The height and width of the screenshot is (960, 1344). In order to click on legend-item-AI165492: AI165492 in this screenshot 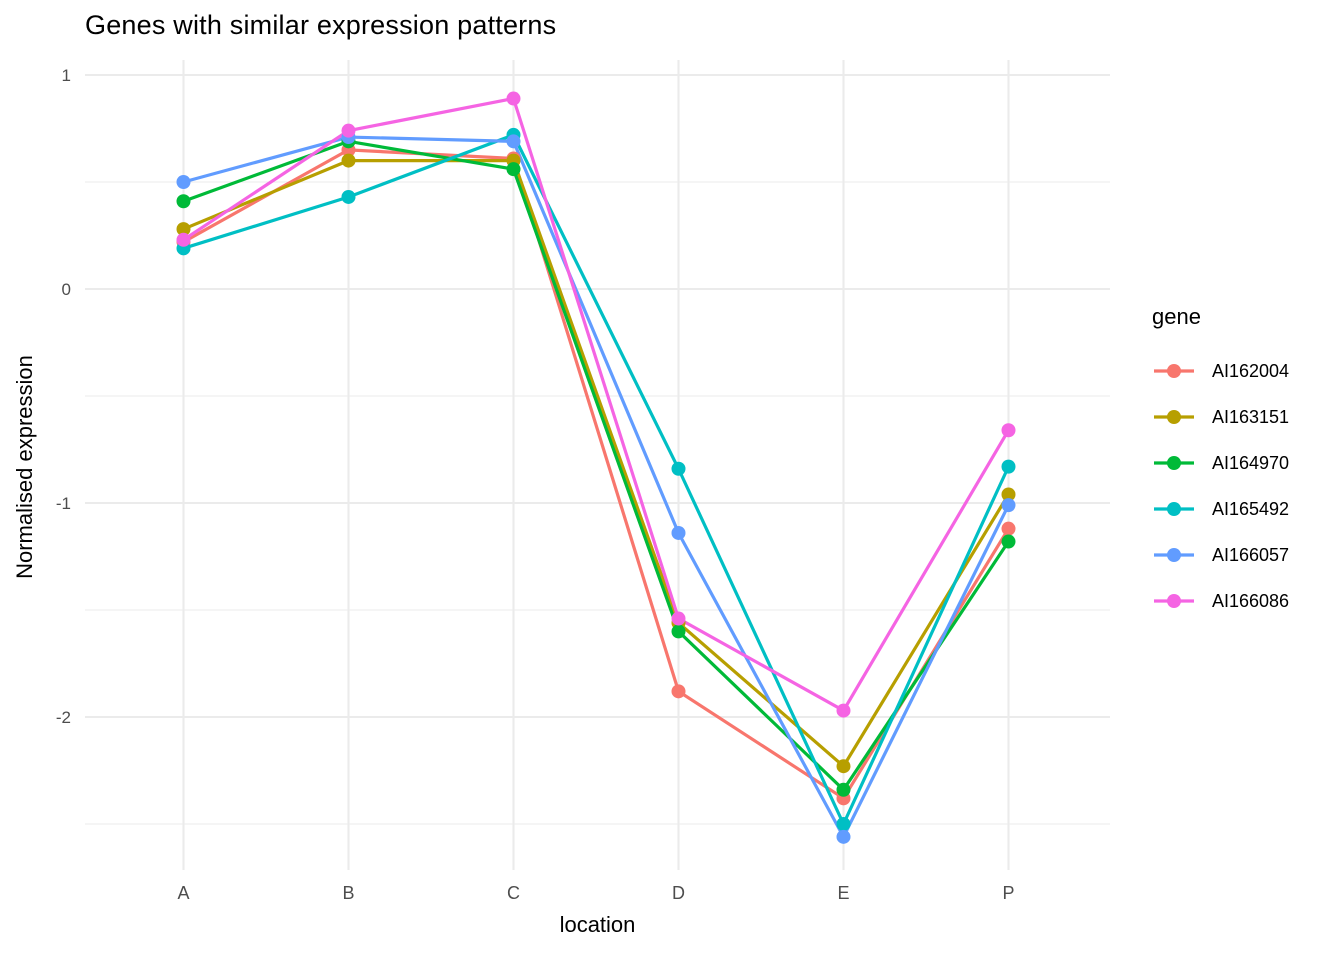, I will do `click(1220, 509)`.